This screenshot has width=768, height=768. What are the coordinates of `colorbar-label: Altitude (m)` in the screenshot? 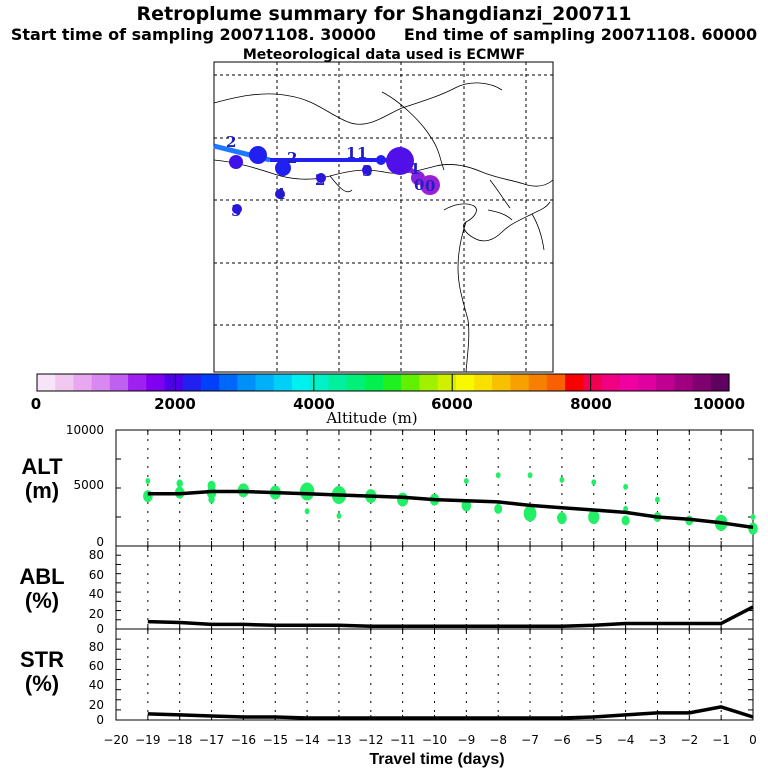 It's located at (371, 418).